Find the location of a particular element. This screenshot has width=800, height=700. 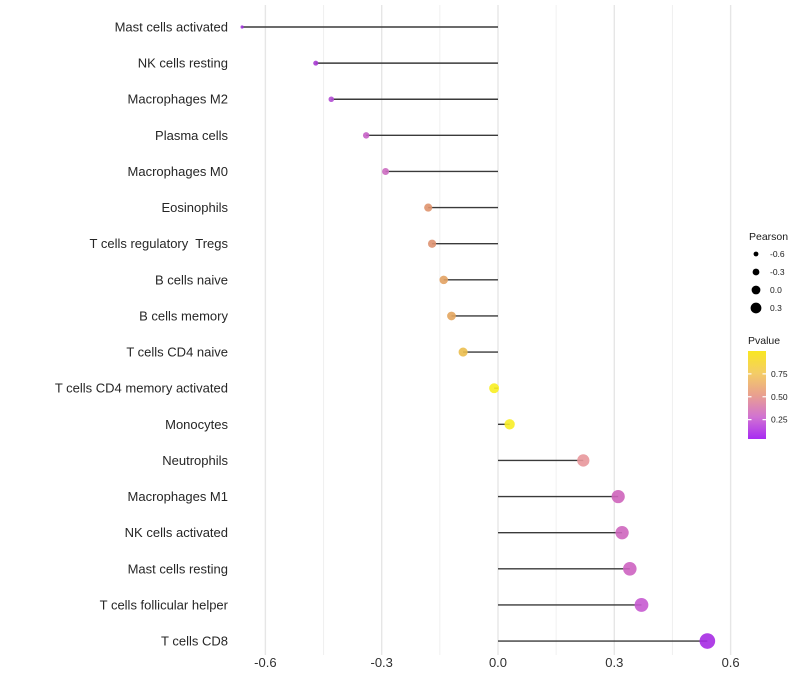

x-axis-tick-label: 0.3 is located at coordinates (614, 662).